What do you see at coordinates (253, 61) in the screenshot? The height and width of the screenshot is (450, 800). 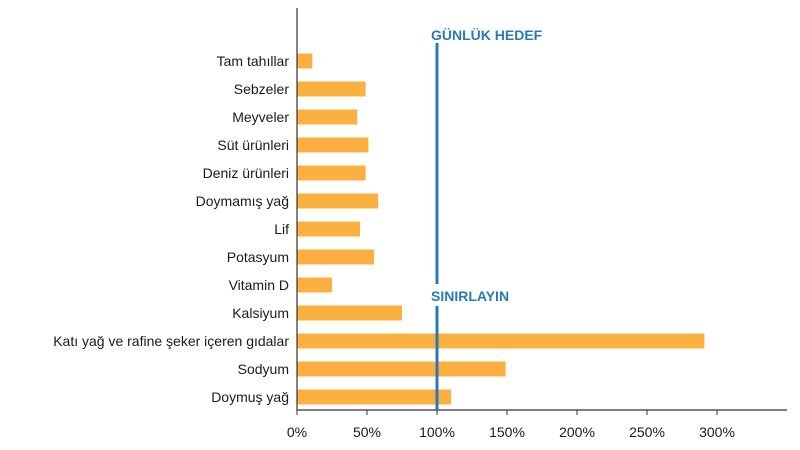 I see `category-label: Tam tahıllar` at bounding box center [253, 61].